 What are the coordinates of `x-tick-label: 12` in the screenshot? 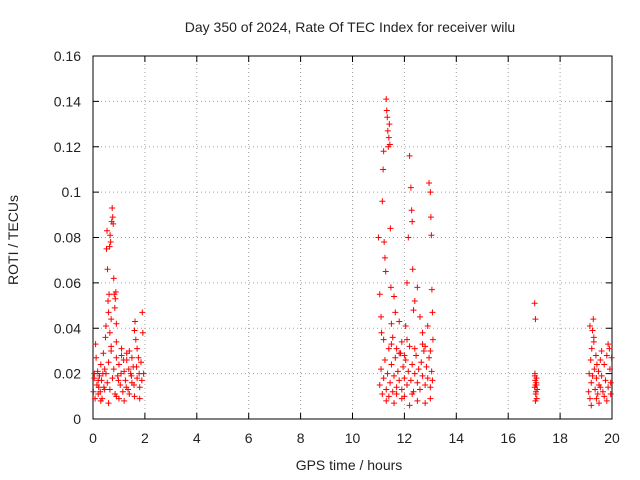 It's located at (405, 438).